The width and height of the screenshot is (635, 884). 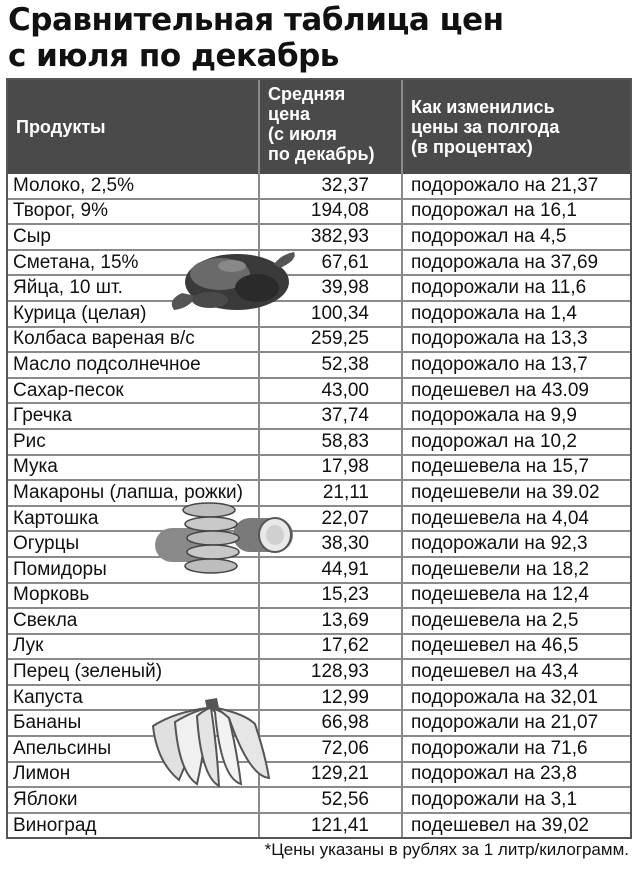 What do you see at coordinates (319, 647) in the screenshot?
I see `table-row: Лук 17,62 подешевел на 46,5` at bounding box center [319, 647].